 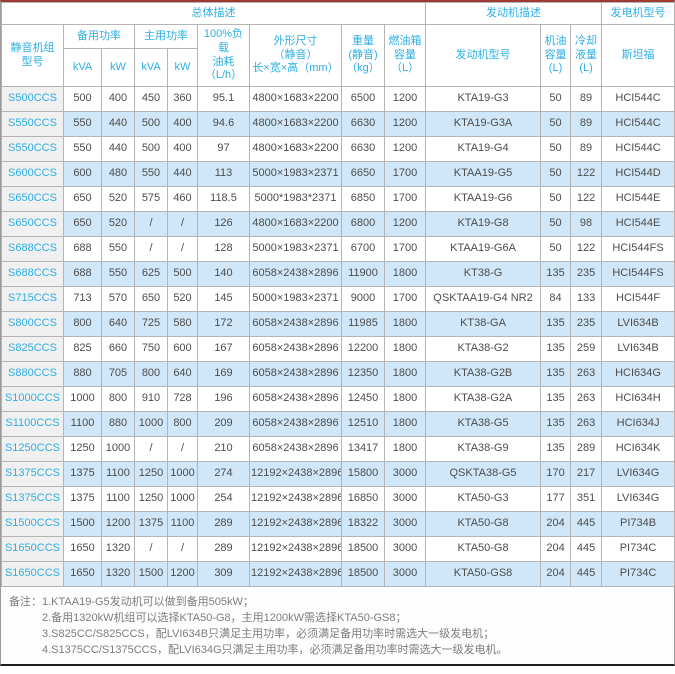 I want to click on cell-standby-kw: 570, so click(x=118, y=299).